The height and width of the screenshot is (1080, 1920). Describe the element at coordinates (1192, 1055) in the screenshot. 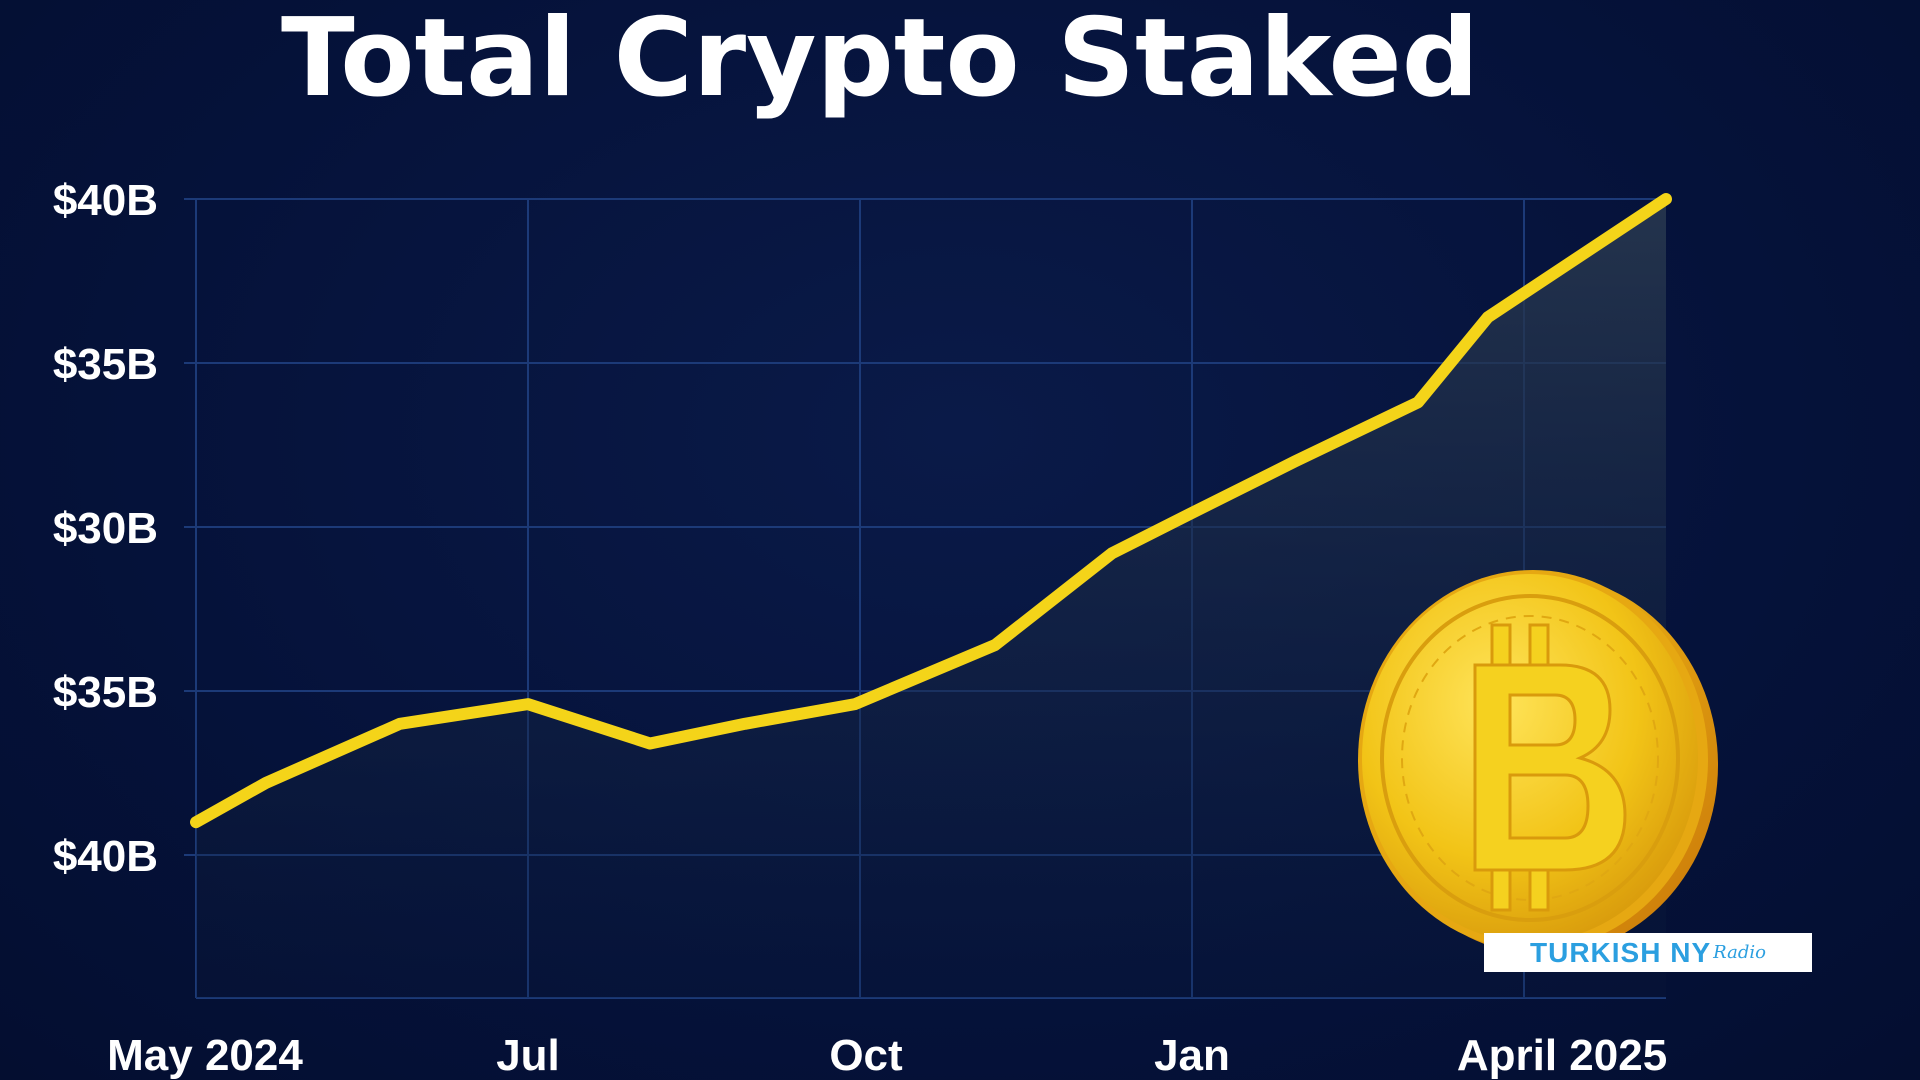

I see `x-tick-label: Jan` at that location.